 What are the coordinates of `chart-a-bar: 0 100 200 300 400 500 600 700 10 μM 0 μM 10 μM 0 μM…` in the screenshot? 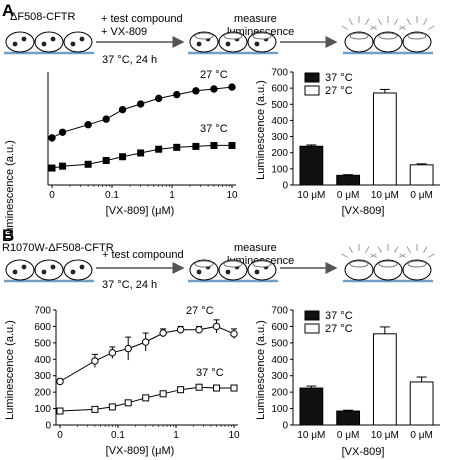 It's located at (347, 142).